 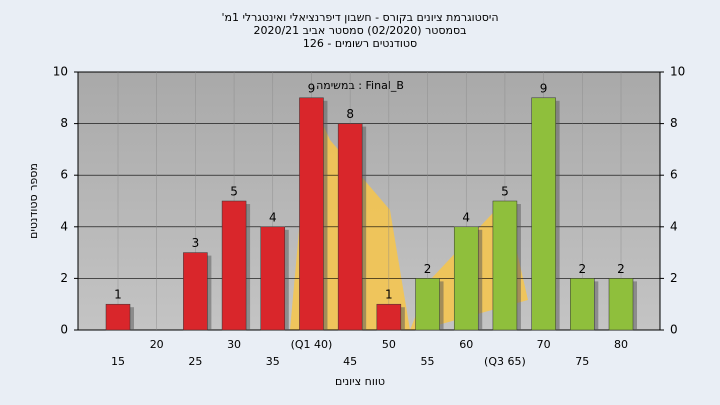 I want to click on x-tick-label: 60, so click(x=466, y=344).